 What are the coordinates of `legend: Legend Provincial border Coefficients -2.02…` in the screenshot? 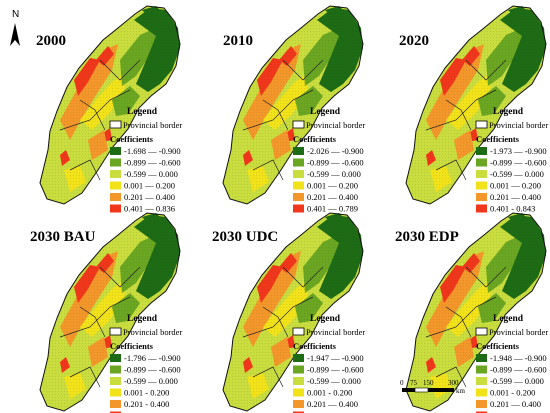 It's located at (328, 160).